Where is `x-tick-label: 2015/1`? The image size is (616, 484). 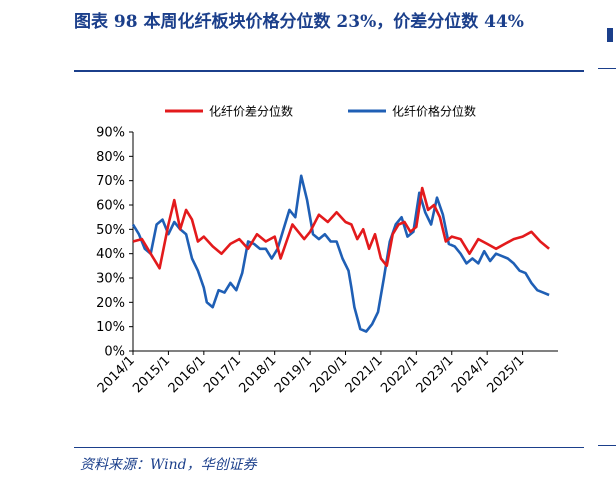 x-tick-label: 2015/1 is located at coordinates (151, 374).